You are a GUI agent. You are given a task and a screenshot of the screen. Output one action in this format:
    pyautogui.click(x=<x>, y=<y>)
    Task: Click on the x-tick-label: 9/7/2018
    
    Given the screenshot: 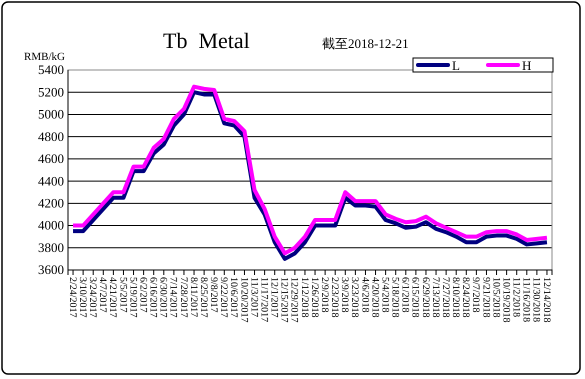 What is the action you would take?
    pyautogui.click(x=476, y=295)
    